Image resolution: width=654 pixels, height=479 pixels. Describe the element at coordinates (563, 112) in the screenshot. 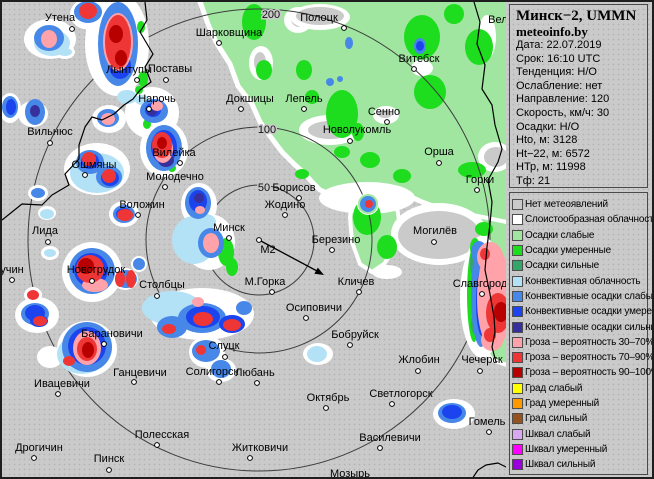

I see `info-line: Скорость, км/ч: 30` at that location.